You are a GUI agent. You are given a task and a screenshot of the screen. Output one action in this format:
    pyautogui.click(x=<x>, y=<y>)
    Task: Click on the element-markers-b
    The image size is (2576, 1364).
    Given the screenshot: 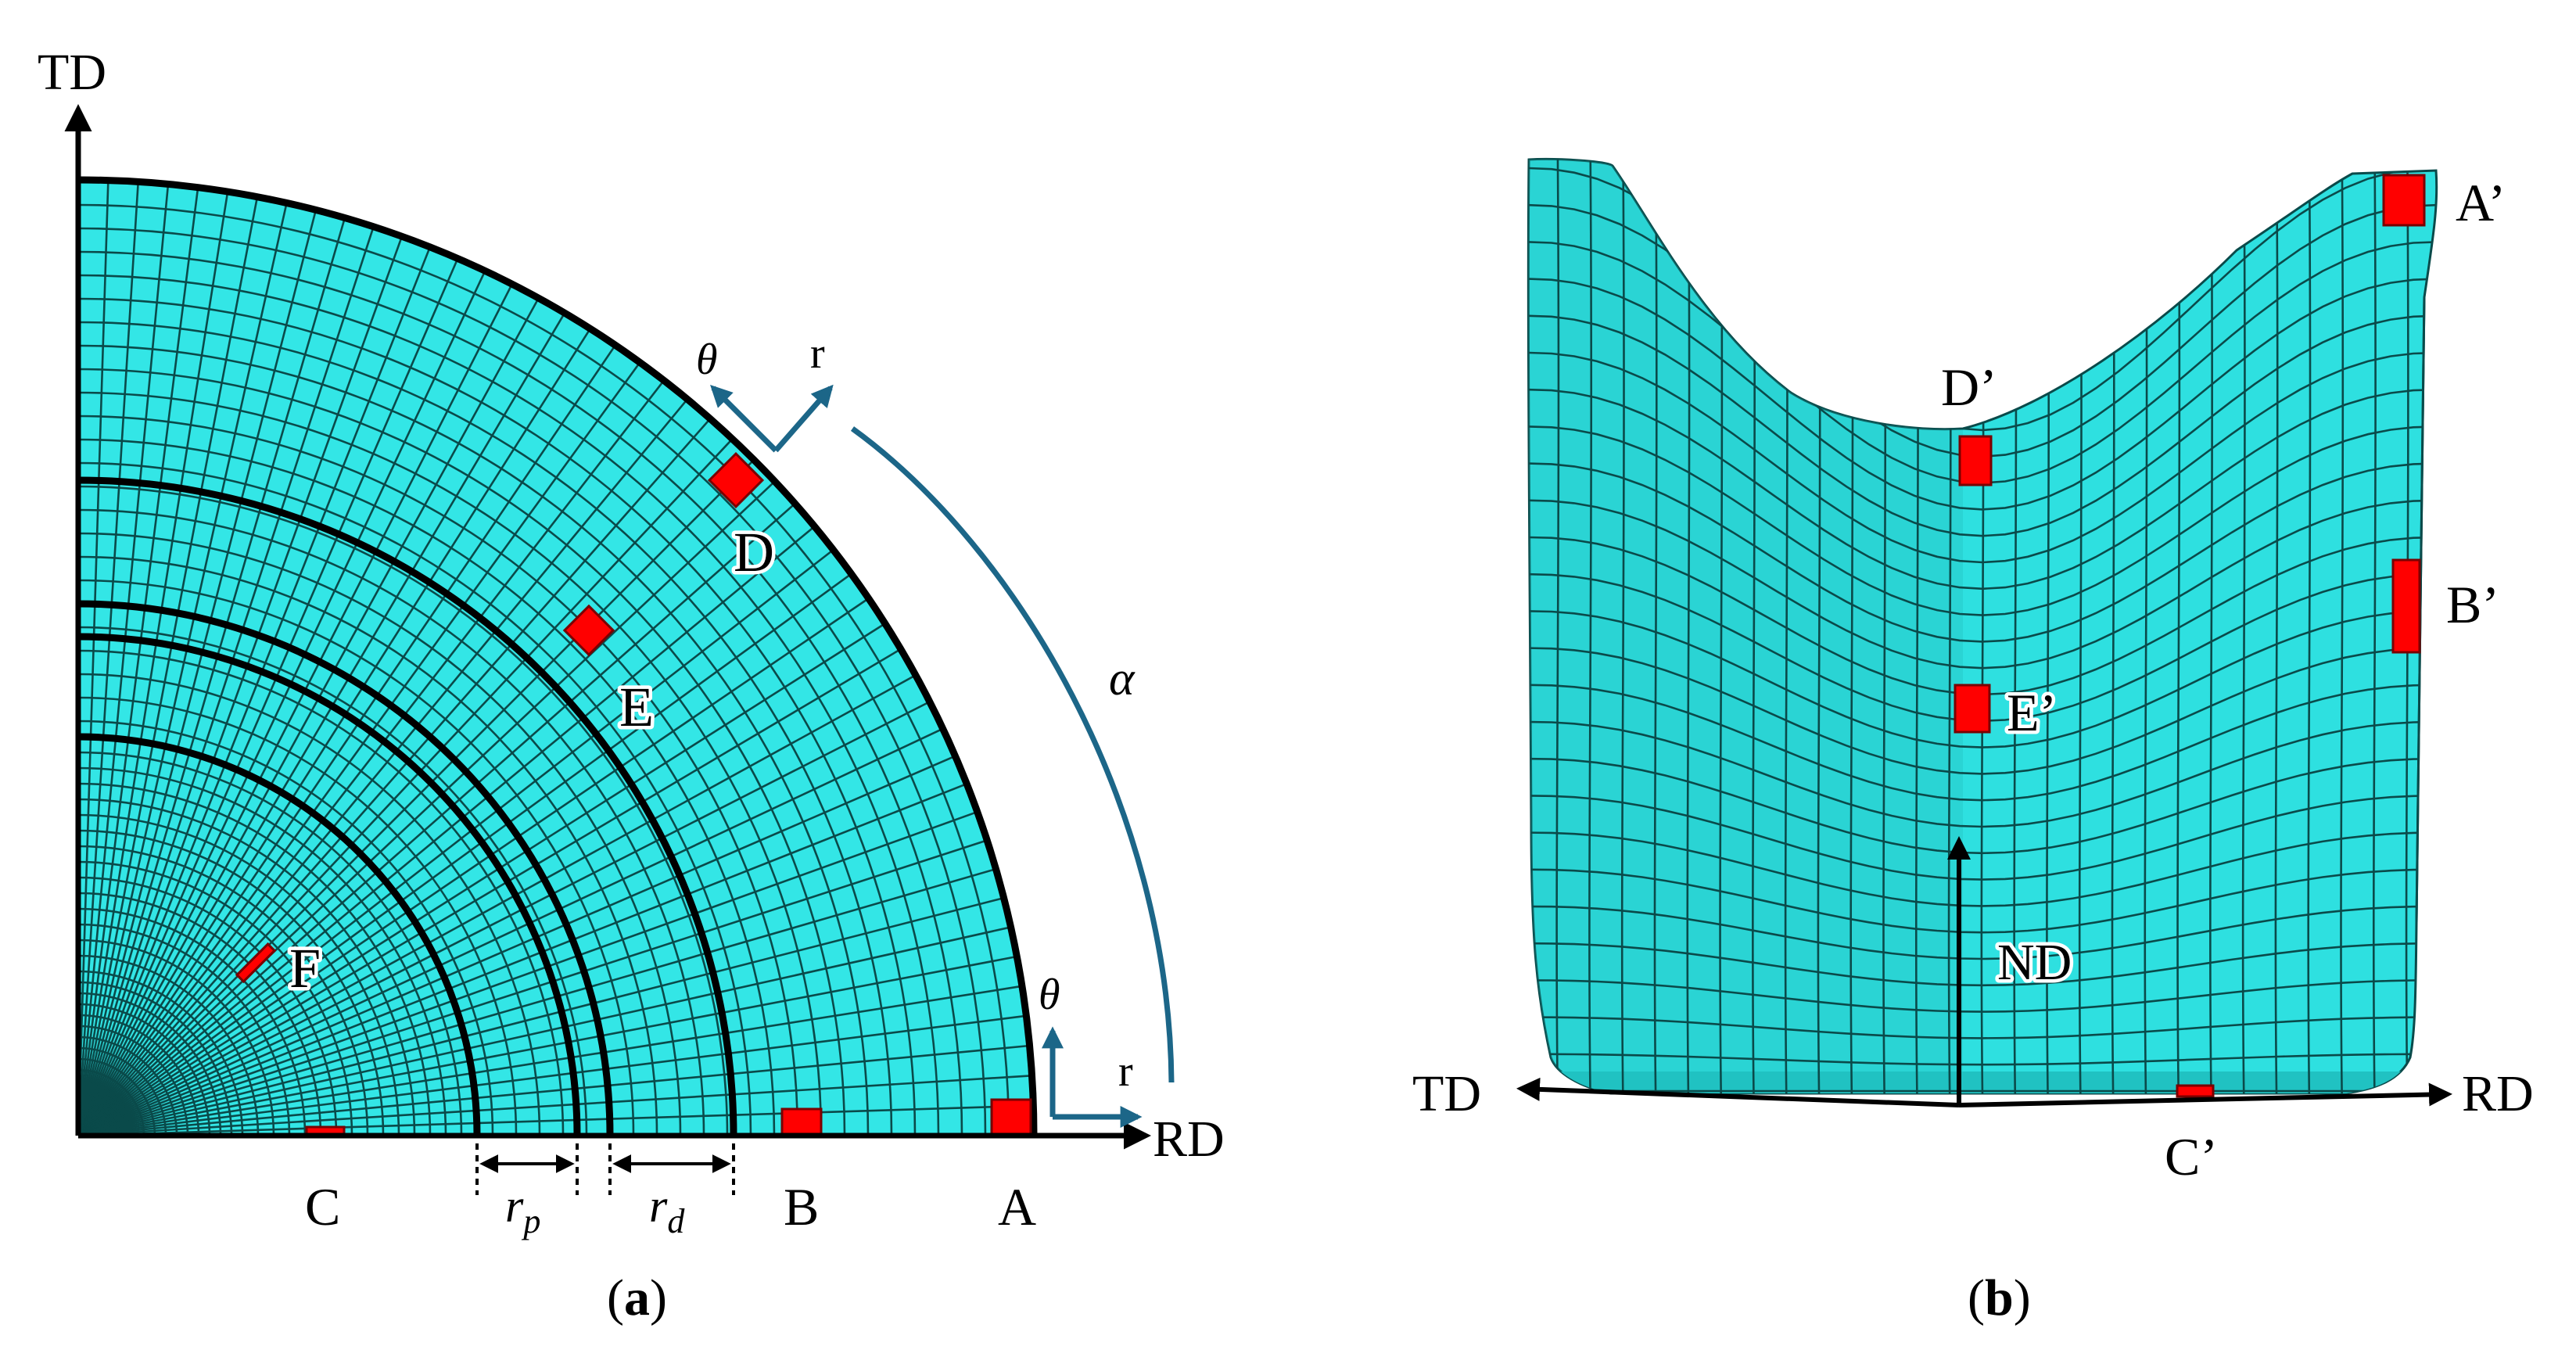 What is the action you would take?
    pyautogui.click(x=2190, y=636)
    